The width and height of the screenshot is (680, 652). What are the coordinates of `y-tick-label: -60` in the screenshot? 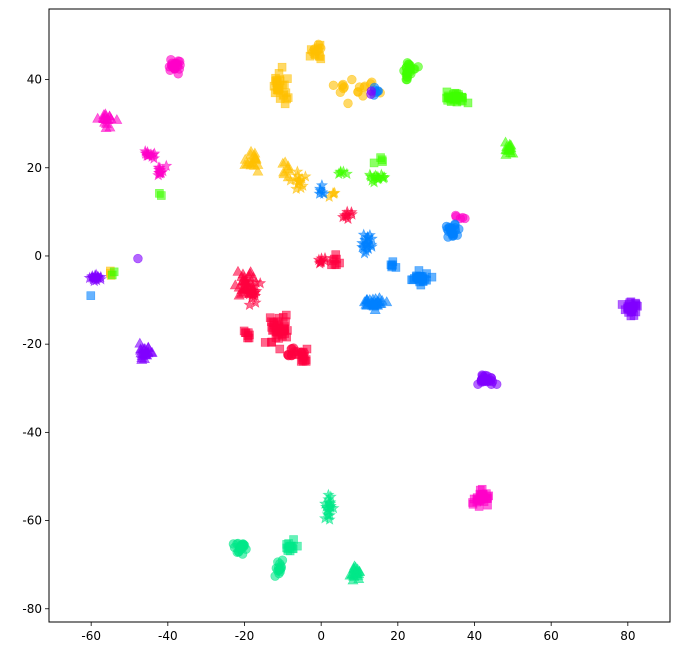 It's located at (32, 521).